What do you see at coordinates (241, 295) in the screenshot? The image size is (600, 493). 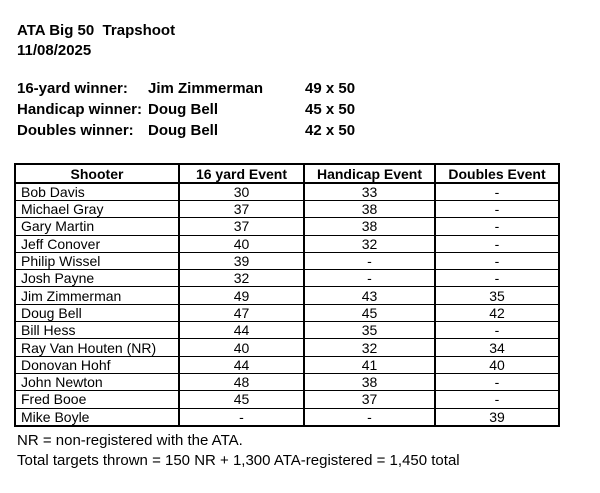 I see `score-cell-16-yard: 49` at bounding box center [241, 295].